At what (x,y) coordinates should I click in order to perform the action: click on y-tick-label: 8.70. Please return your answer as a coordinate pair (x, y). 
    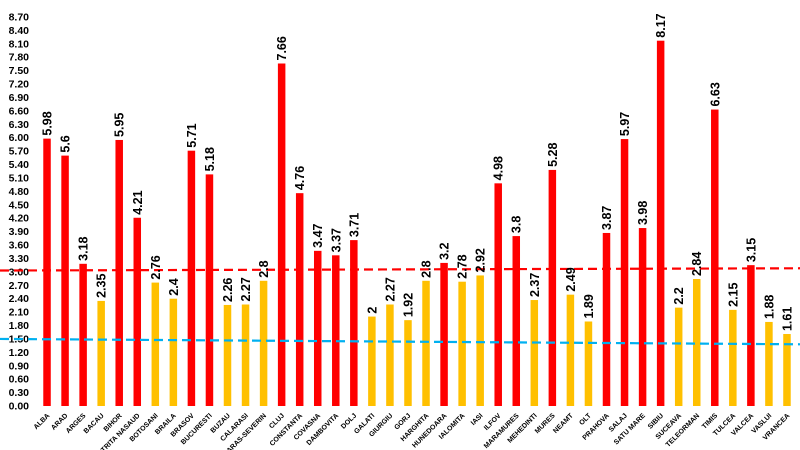
    Looking at the image, I should click on (19, 18).